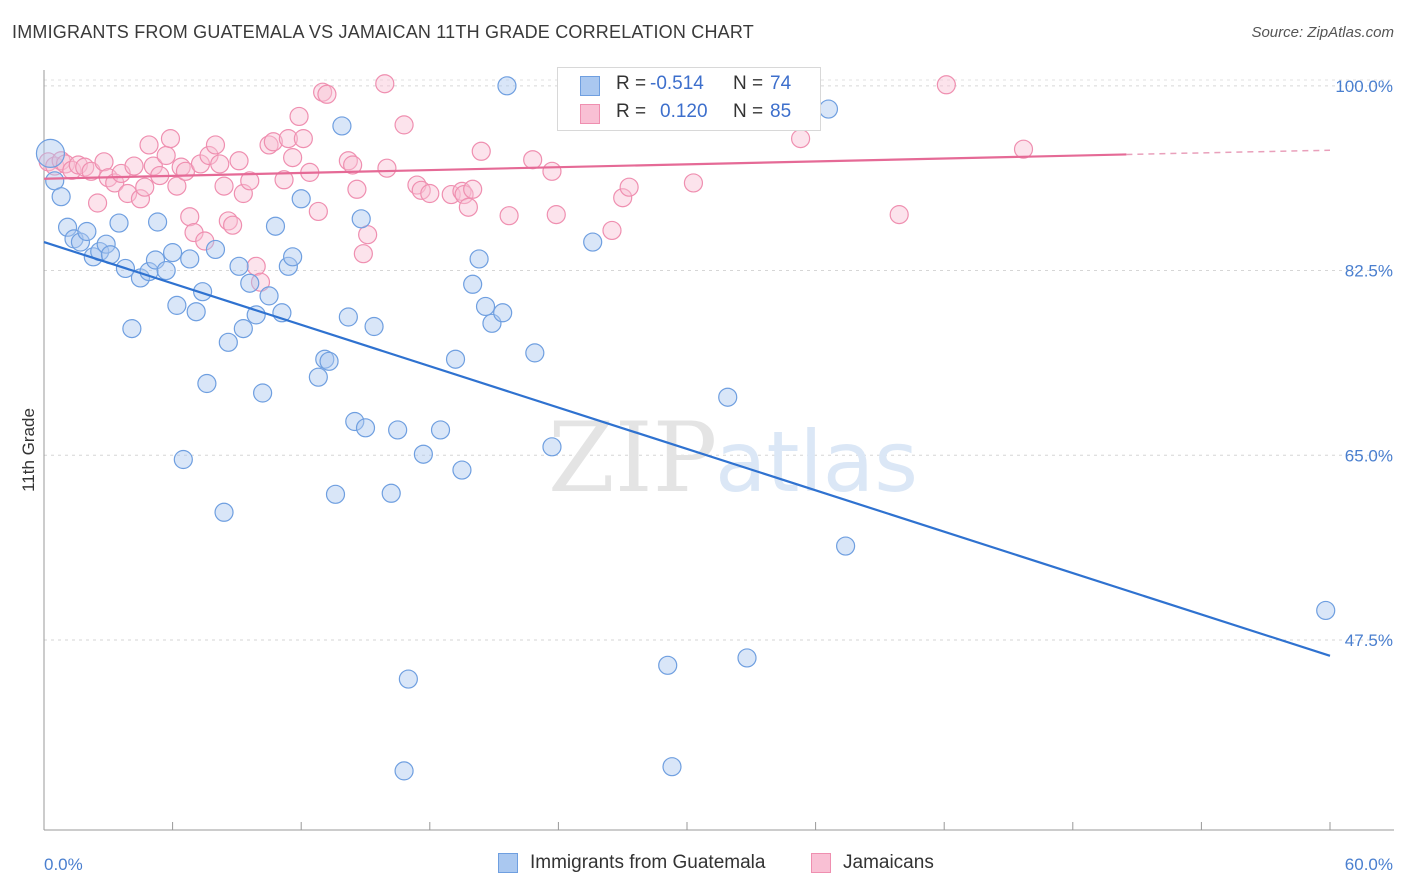  Describe the element at coordinates (648, 862) in the screenshot. I see `legend-label-guatemala: Immigrants from Guatemala` at that location.